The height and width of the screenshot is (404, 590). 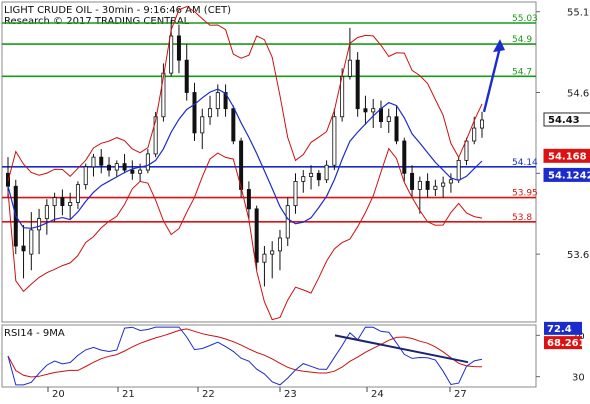 What do you see at coordinates (578, 378) in the screenshot?
I see `rsi-y-tick-label: 30` at bounding box center [578, 378].